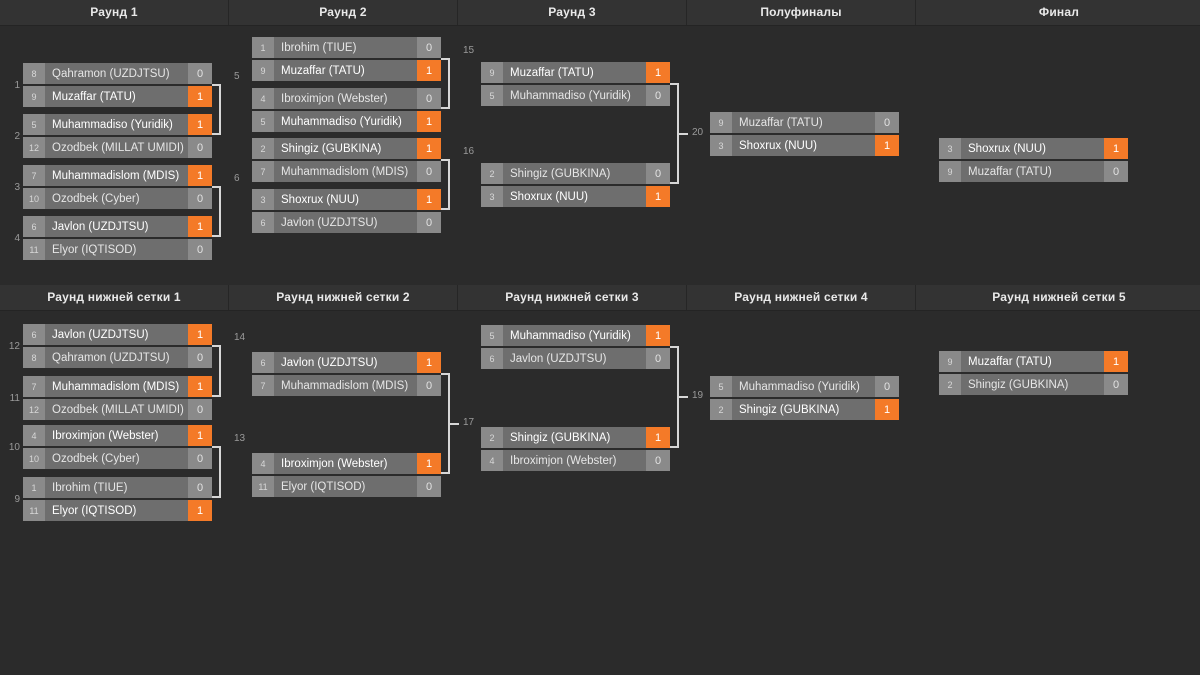 This screenshot has height=675, width=1200. What do you see at coordinates (346, 211) in the screenshot?
I see `match-box: 3 Shoxrux (NUU) 1 6 Javlon (UZDJTSU) 0` at bounding box center [346, 211].